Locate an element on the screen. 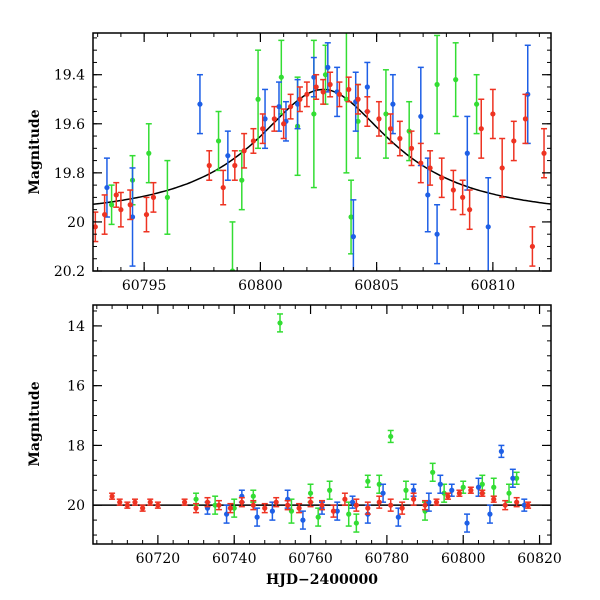  bottom-y-tick-label: 18 is located at coordinates (76, 446).